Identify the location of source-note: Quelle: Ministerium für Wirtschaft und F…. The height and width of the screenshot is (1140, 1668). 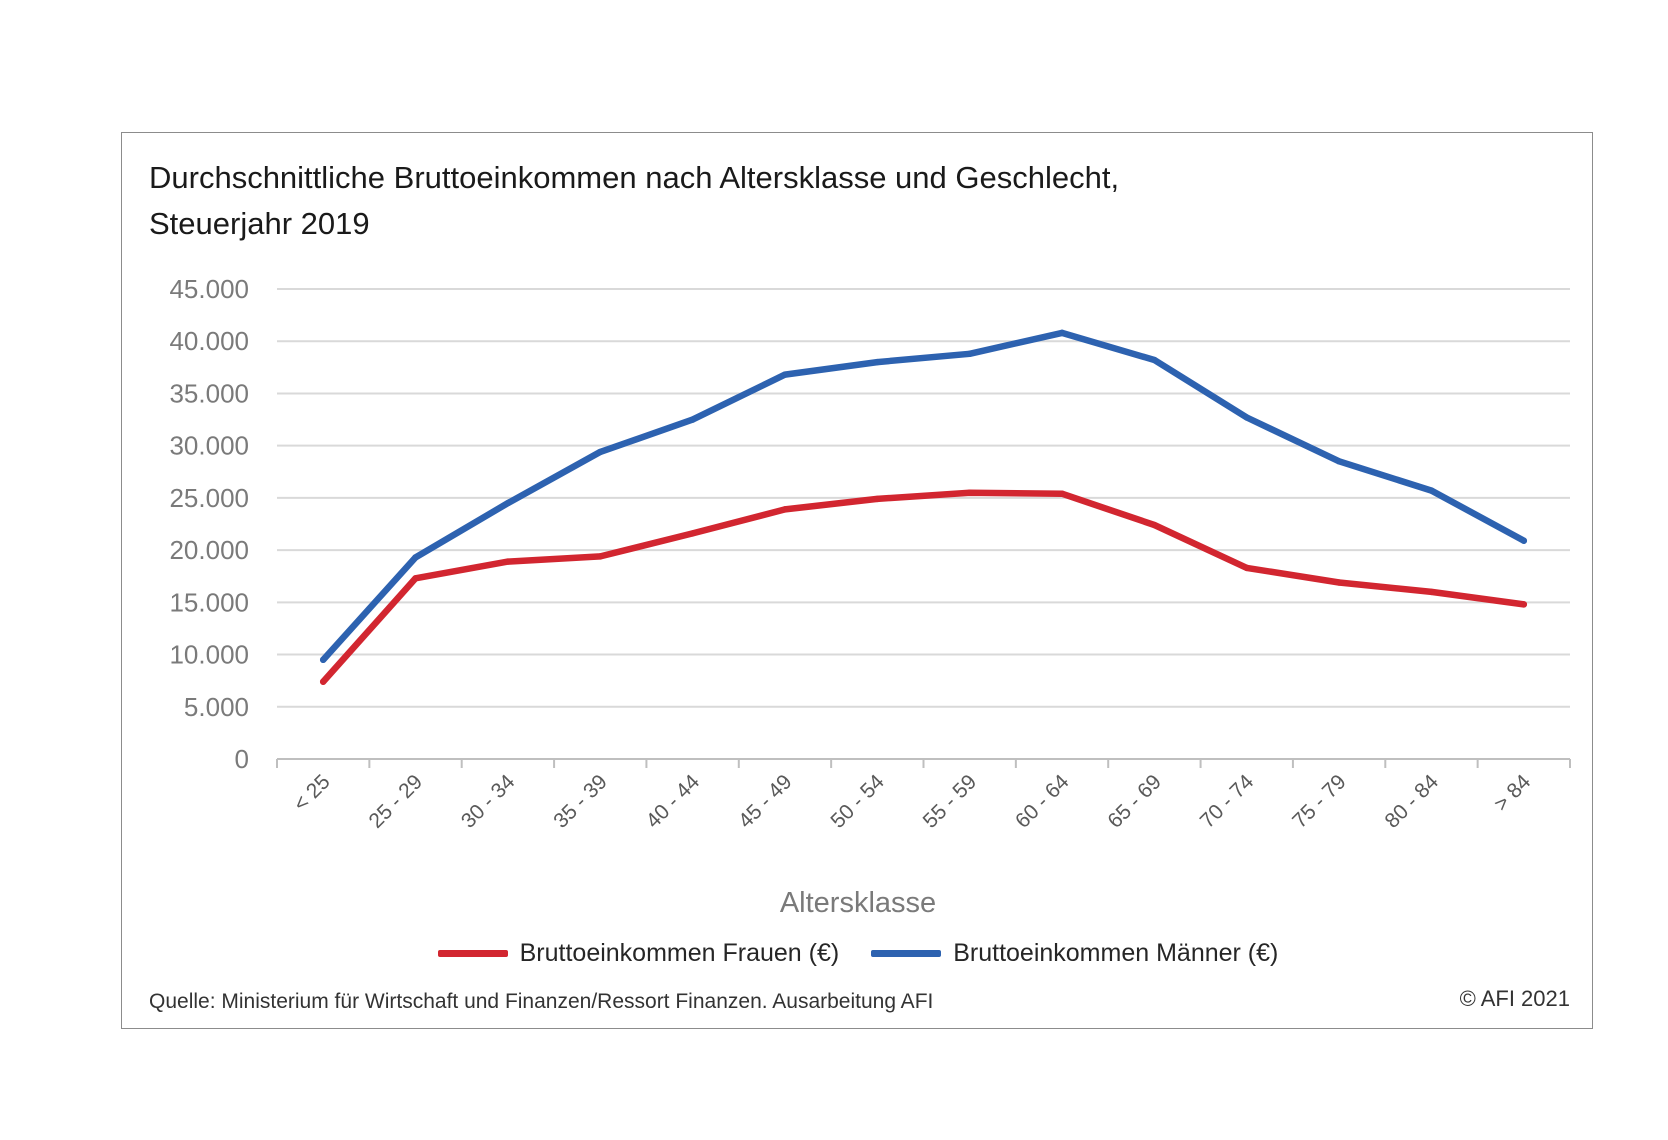
(541, 1001).